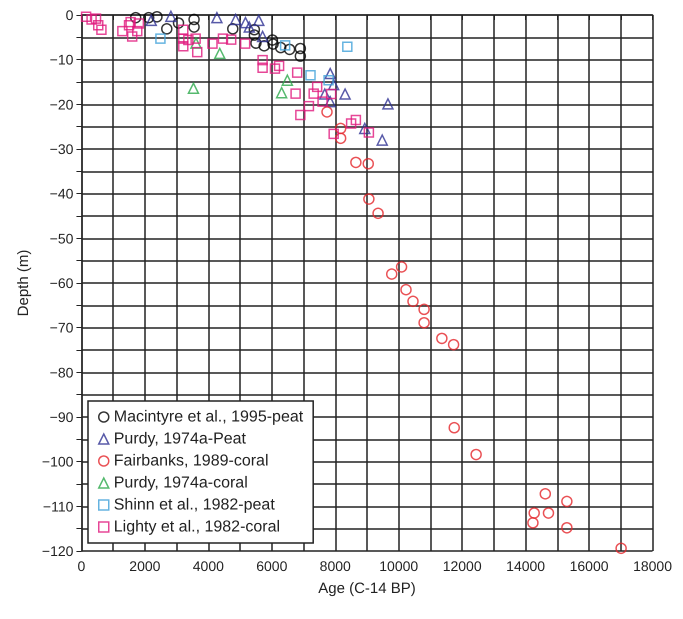 The height and width of the screenshot is (619, 683). Describe the element at coordinates (145, 566) in the screenshot. I see `x-tick-label: 2000` at that location.